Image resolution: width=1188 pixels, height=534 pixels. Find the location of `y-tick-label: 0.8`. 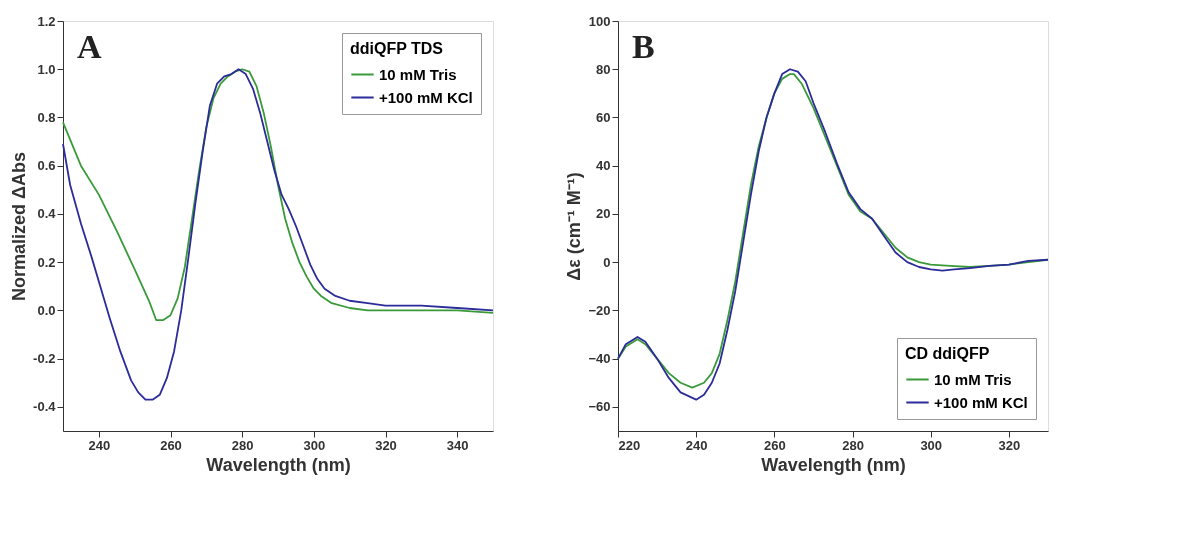

y-tick-label: 0.8 is located at coordinates (46, 117).